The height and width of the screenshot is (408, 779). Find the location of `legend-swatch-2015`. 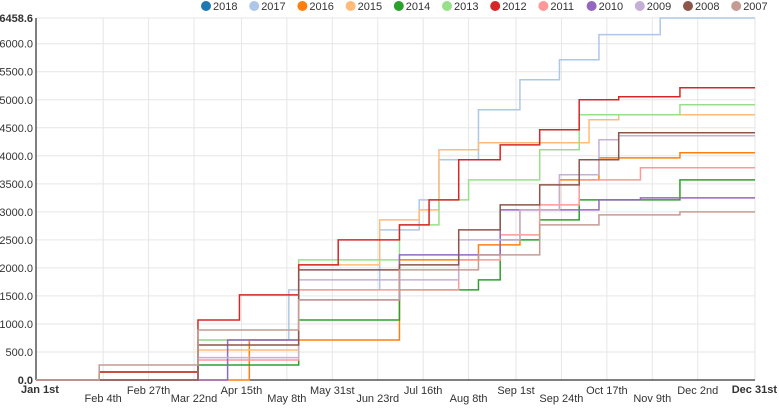

legend-swatch-2015 is located at coordinates (350, 6).